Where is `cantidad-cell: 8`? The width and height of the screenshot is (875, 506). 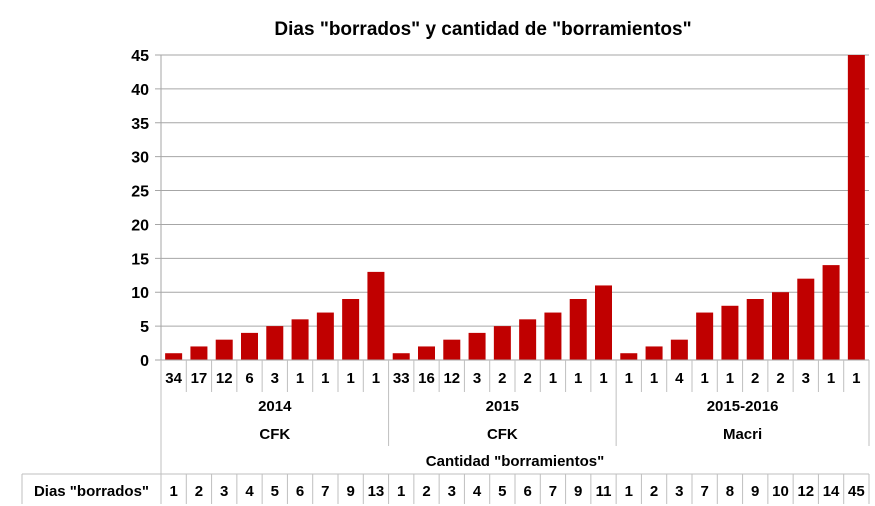
cantidad-cell: 8 is located at coordinates (730, 491).